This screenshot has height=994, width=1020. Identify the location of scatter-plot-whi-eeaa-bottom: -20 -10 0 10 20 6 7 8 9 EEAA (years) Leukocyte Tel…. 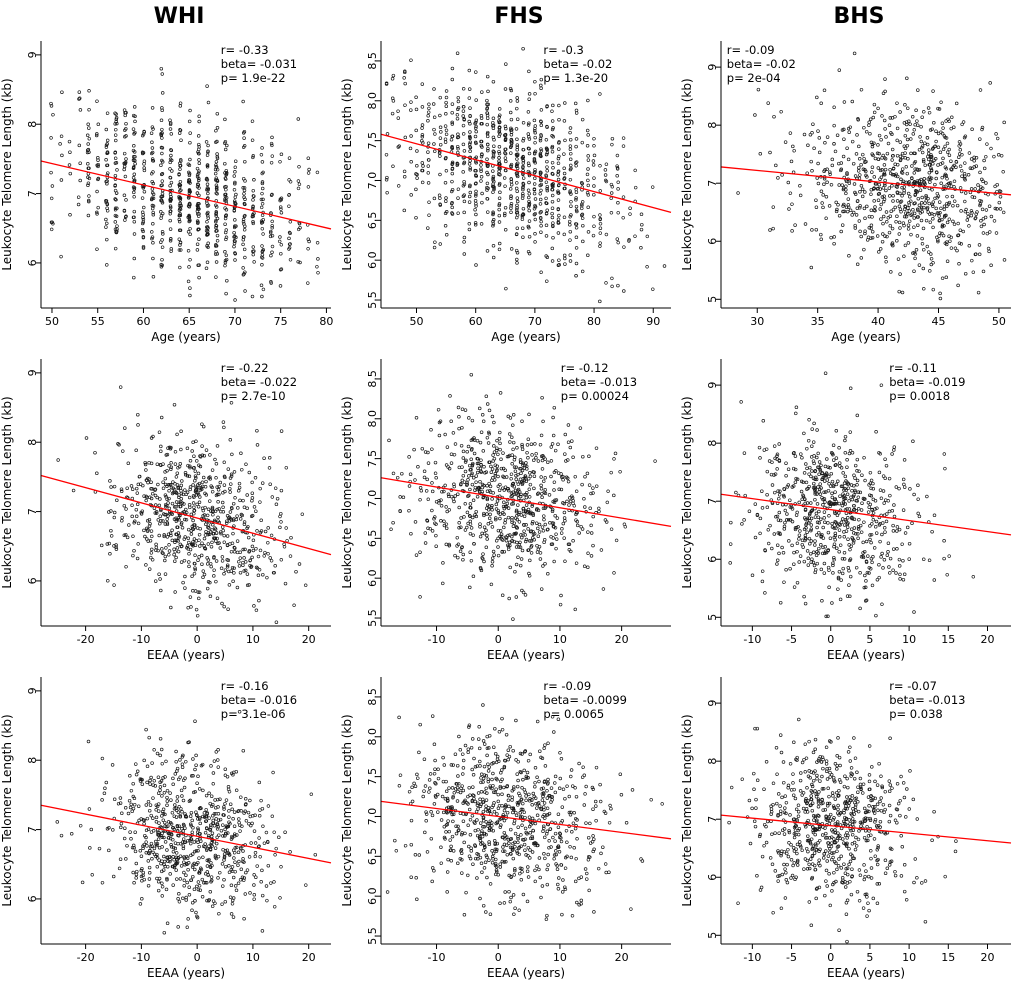
(166, 828).